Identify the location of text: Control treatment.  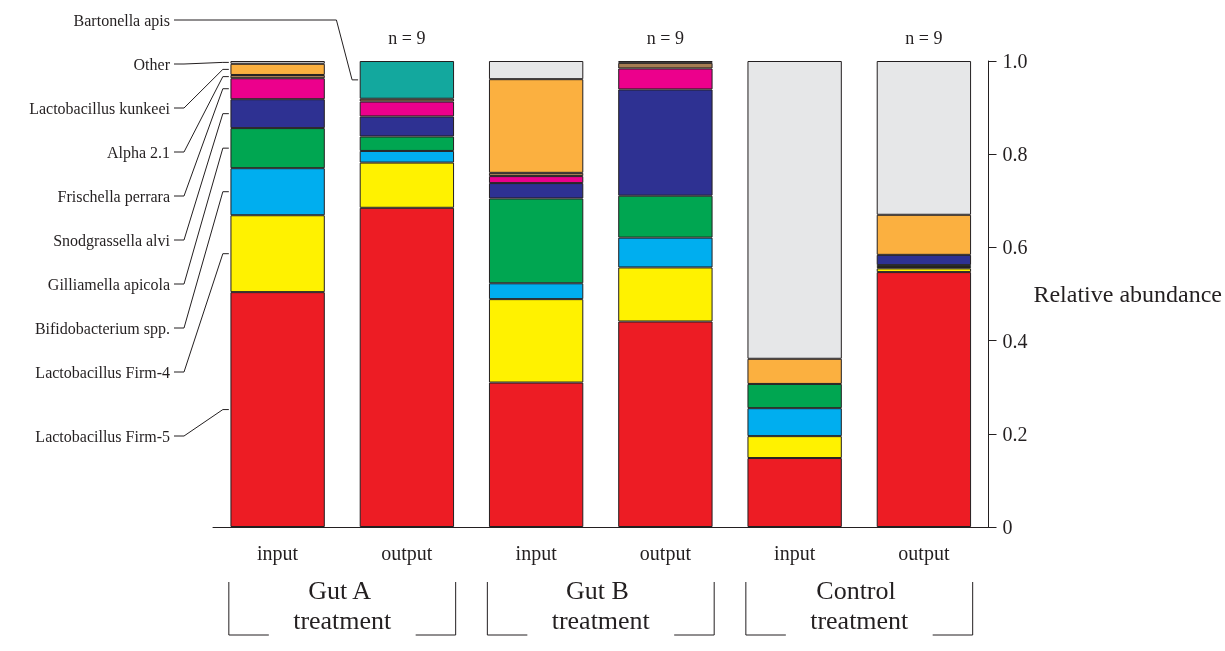
(860, 605).